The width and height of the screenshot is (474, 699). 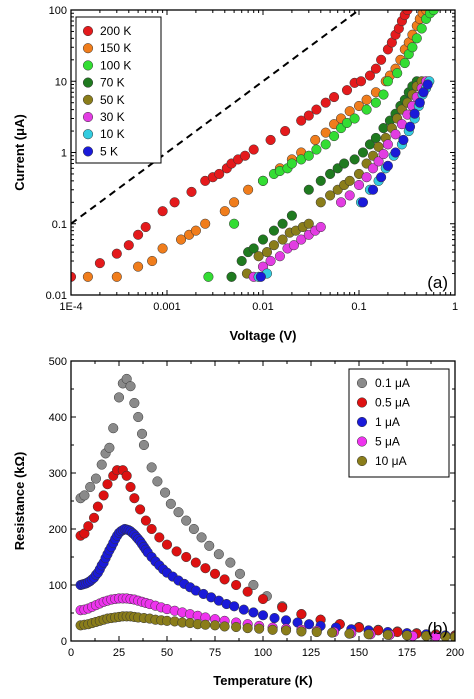 What do you see at coordinates (119, 653) in the screenshot?
I see `x-tick-label: 25` at bounding box center [119, 653].